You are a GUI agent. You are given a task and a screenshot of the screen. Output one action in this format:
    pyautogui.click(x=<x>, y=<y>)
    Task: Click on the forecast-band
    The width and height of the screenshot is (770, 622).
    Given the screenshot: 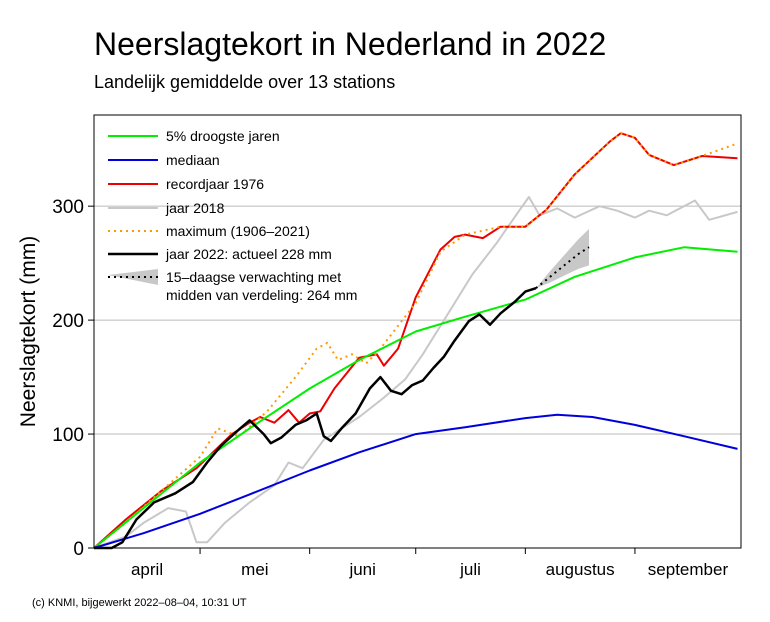 What is the action you would take?
    pyautogui.click(x=562, y=258)
    